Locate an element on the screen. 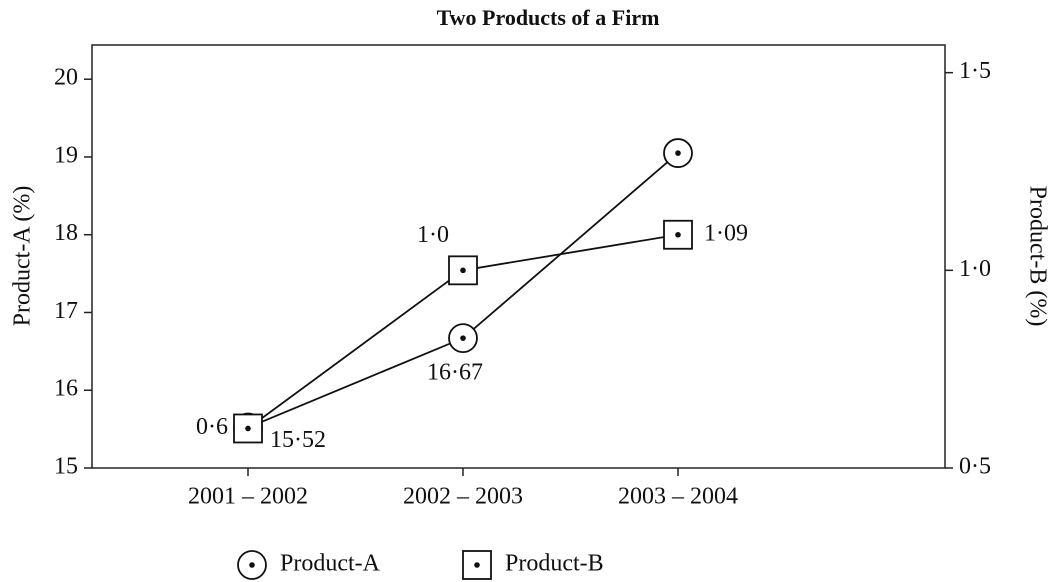 The image size is (1050, 582). legend-label: Product-A is located at coordinates (330, 564).